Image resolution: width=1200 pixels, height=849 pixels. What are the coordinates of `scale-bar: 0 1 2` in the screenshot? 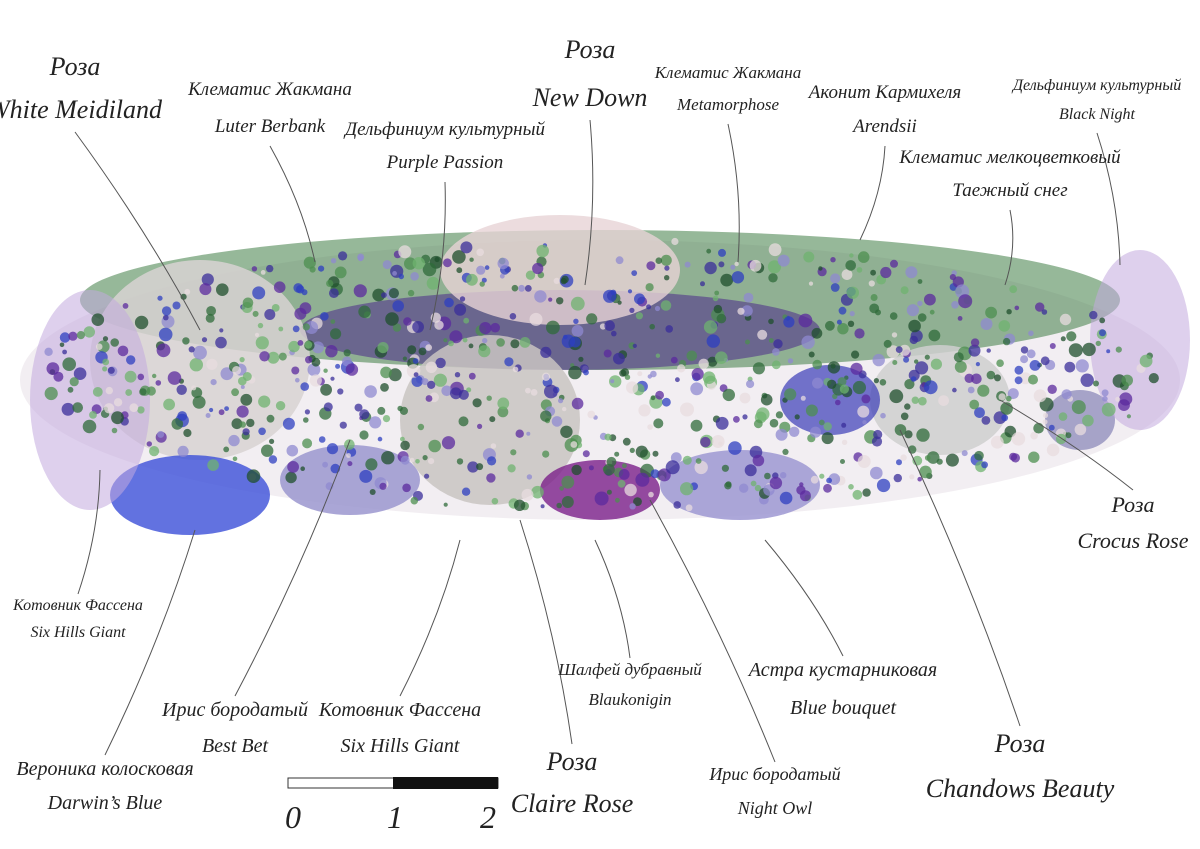 It's located at (392, 806).